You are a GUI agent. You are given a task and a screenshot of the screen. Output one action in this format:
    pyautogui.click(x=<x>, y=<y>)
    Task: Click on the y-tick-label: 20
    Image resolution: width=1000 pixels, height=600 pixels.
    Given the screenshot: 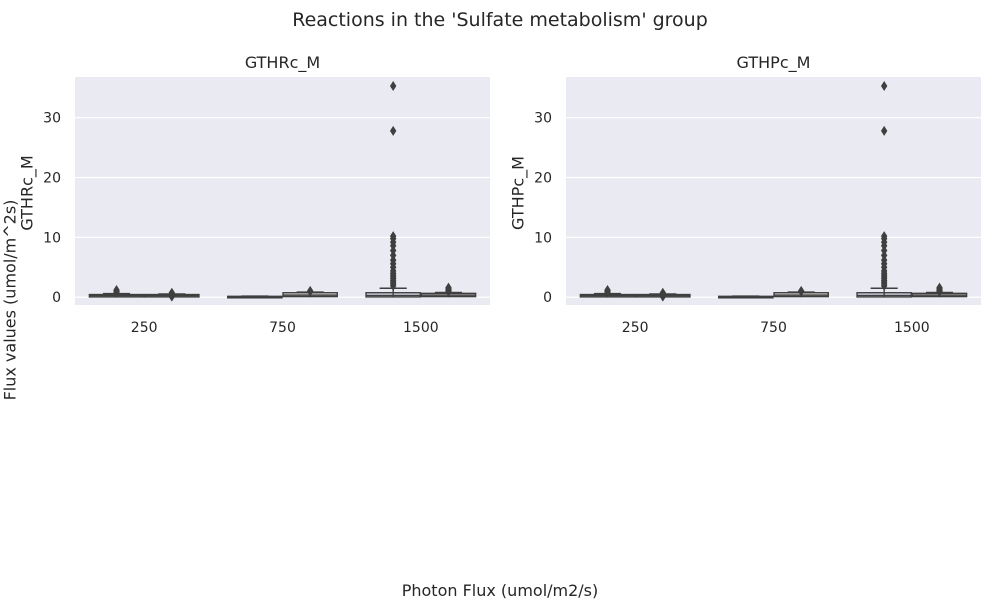 What is the action you would take?
    pyautogui.click(x=52, y=179)
    